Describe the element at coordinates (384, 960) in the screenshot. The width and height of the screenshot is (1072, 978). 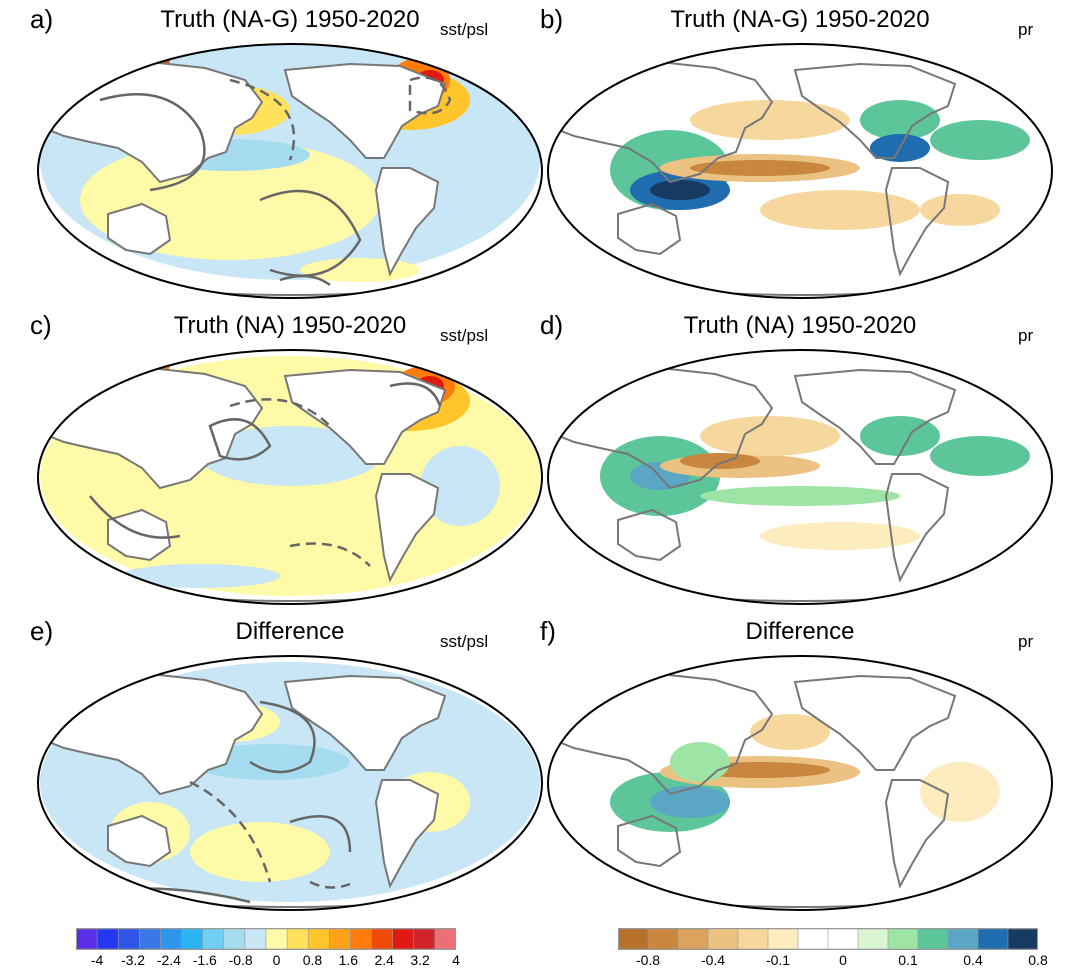
I see `colorbar-tick-label: 2.4` at that location.